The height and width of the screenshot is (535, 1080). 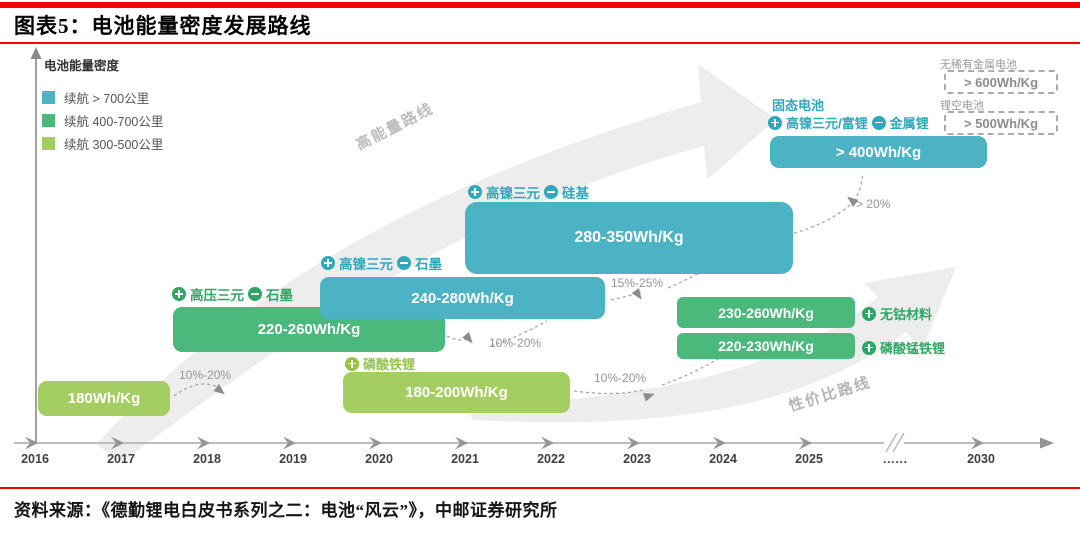 What do you see at coordinates (205, 375) in the screenshot?
I see `improvement-label-1: 10%-20%` at bounding box center [205, 375].